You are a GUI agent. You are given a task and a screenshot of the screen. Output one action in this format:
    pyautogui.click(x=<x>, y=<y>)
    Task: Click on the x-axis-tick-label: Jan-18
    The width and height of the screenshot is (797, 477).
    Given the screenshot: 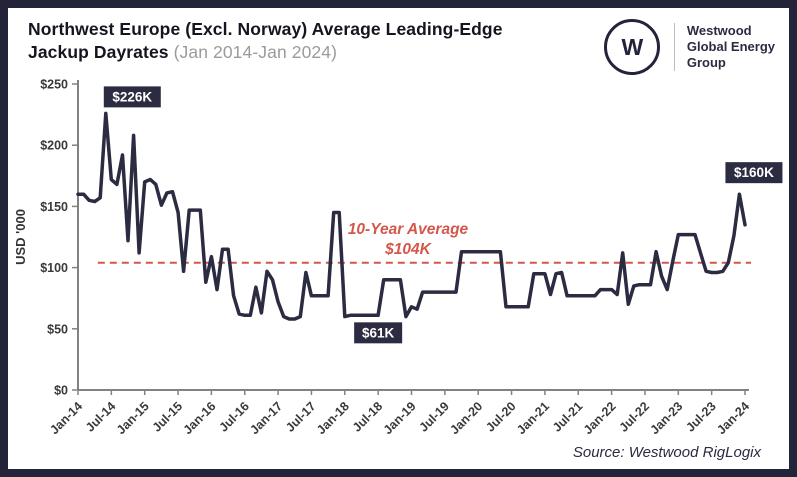 What is the action you would take?
    pyautogui.click(x=333, y=418)
    